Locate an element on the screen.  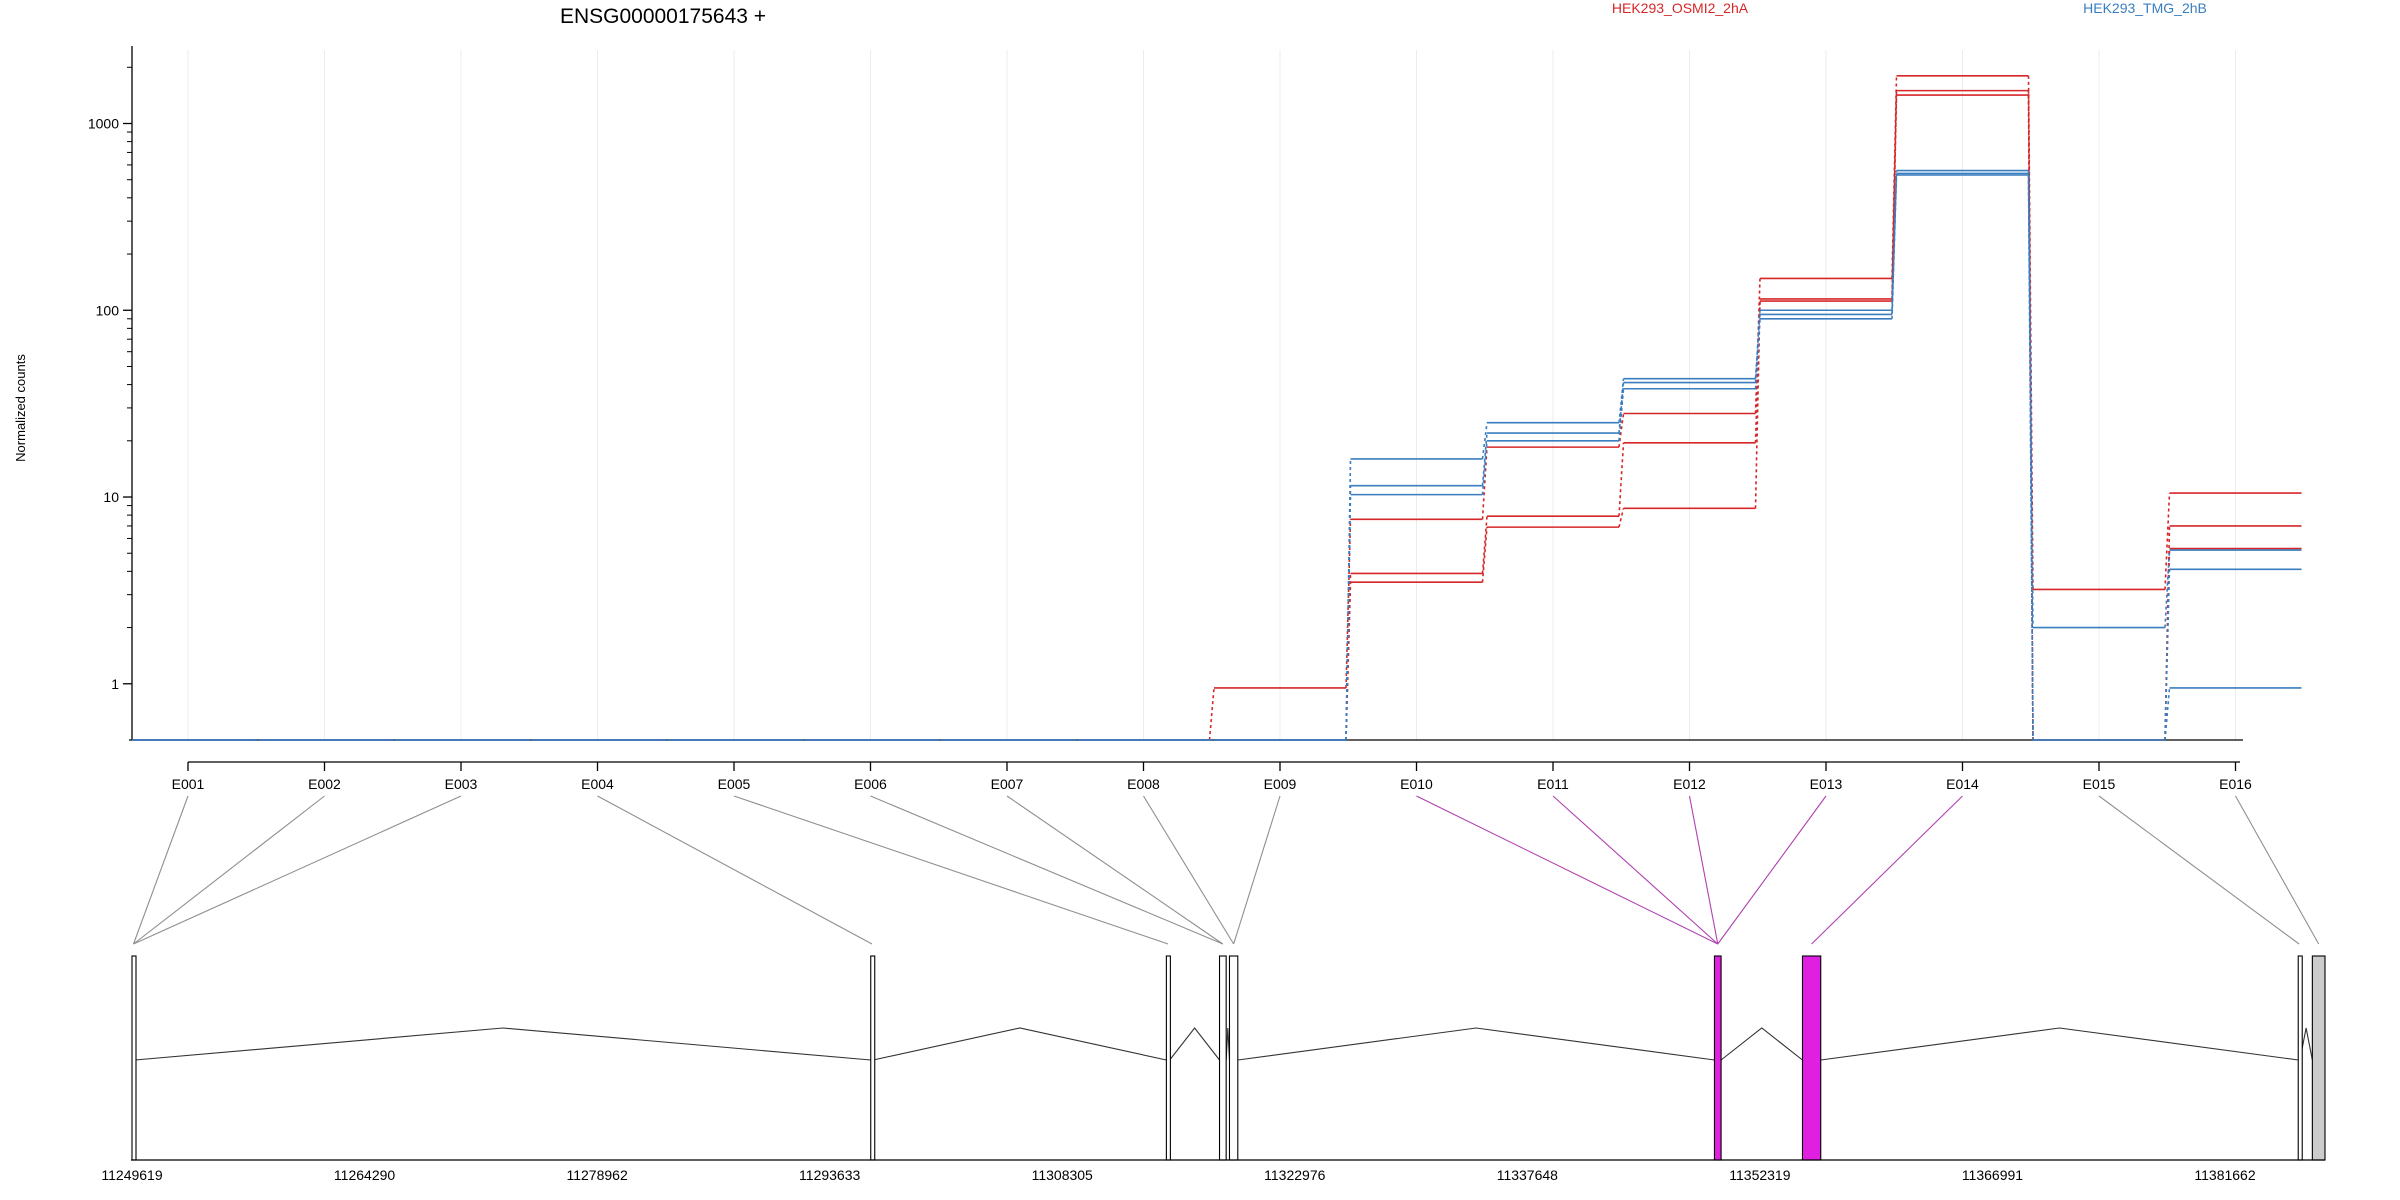
y-tick-label-10: 10 is located at coordinates (111, 497).